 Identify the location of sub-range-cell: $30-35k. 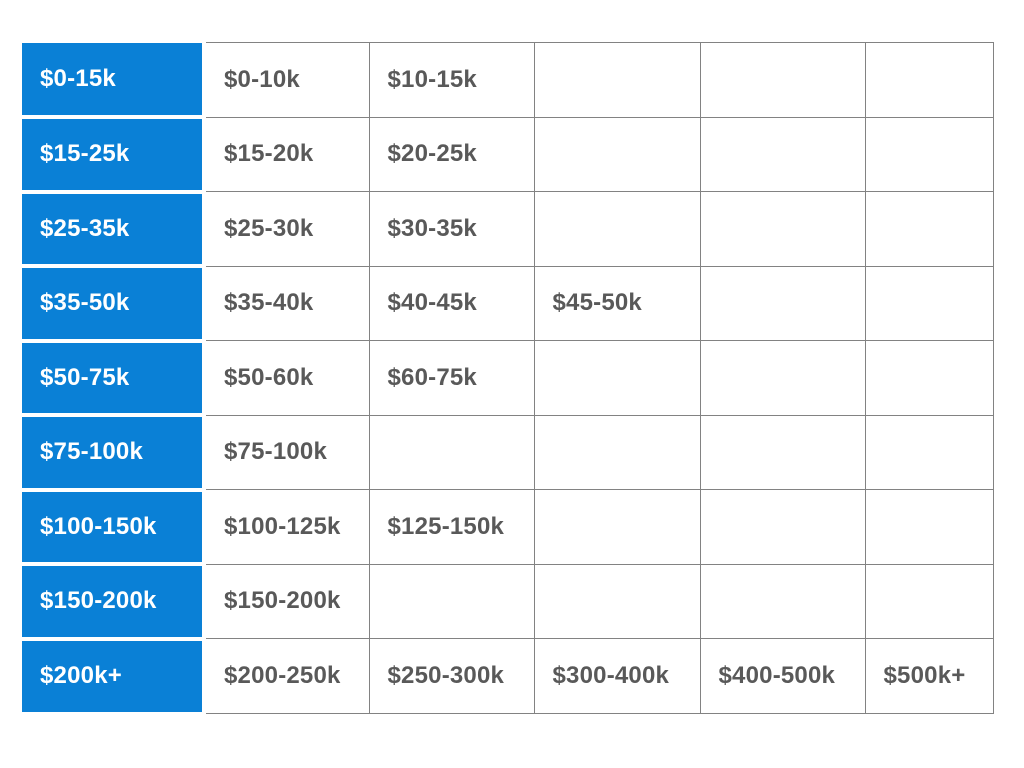
(451, 229).